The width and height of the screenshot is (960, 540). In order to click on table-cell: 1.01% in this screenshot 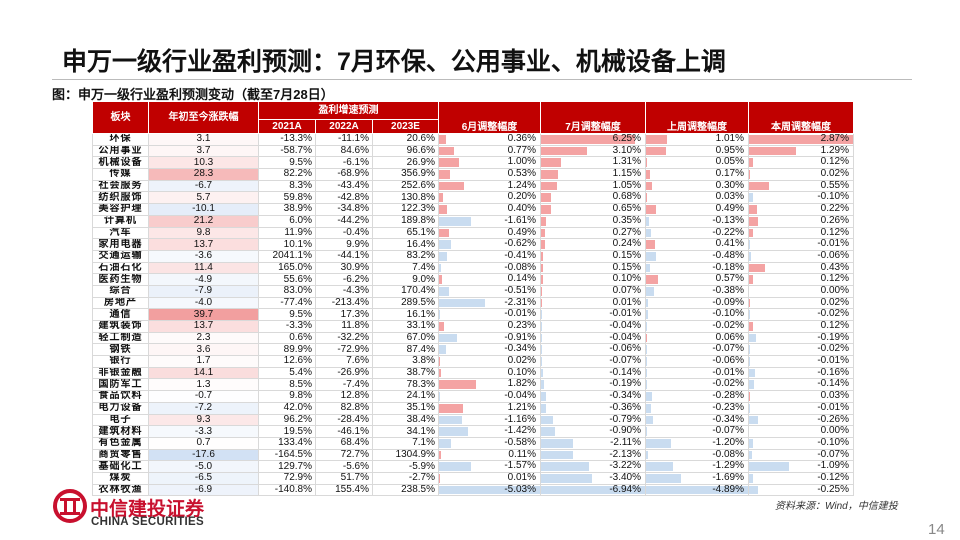, I will do `click(697, 139)`.